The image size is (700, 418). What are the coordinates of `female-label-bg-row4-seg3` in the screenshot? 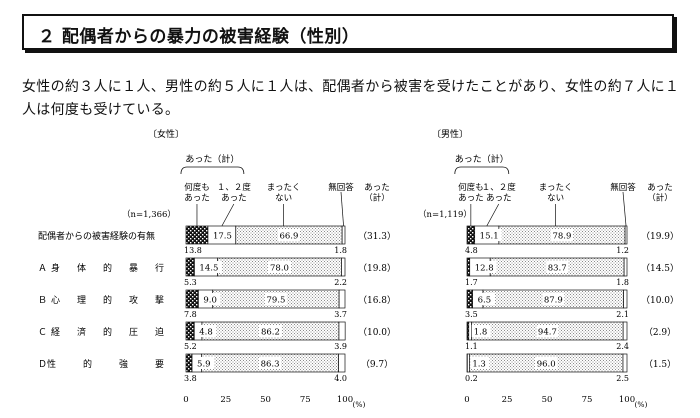 It's located at (270, 331).